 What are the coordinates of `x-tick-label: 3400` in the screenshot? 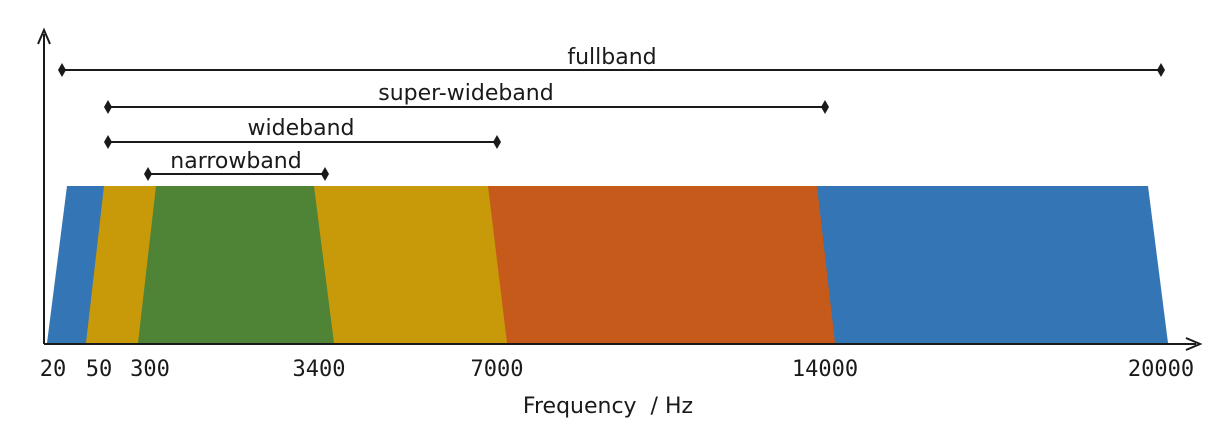 It's located at (319, 369).